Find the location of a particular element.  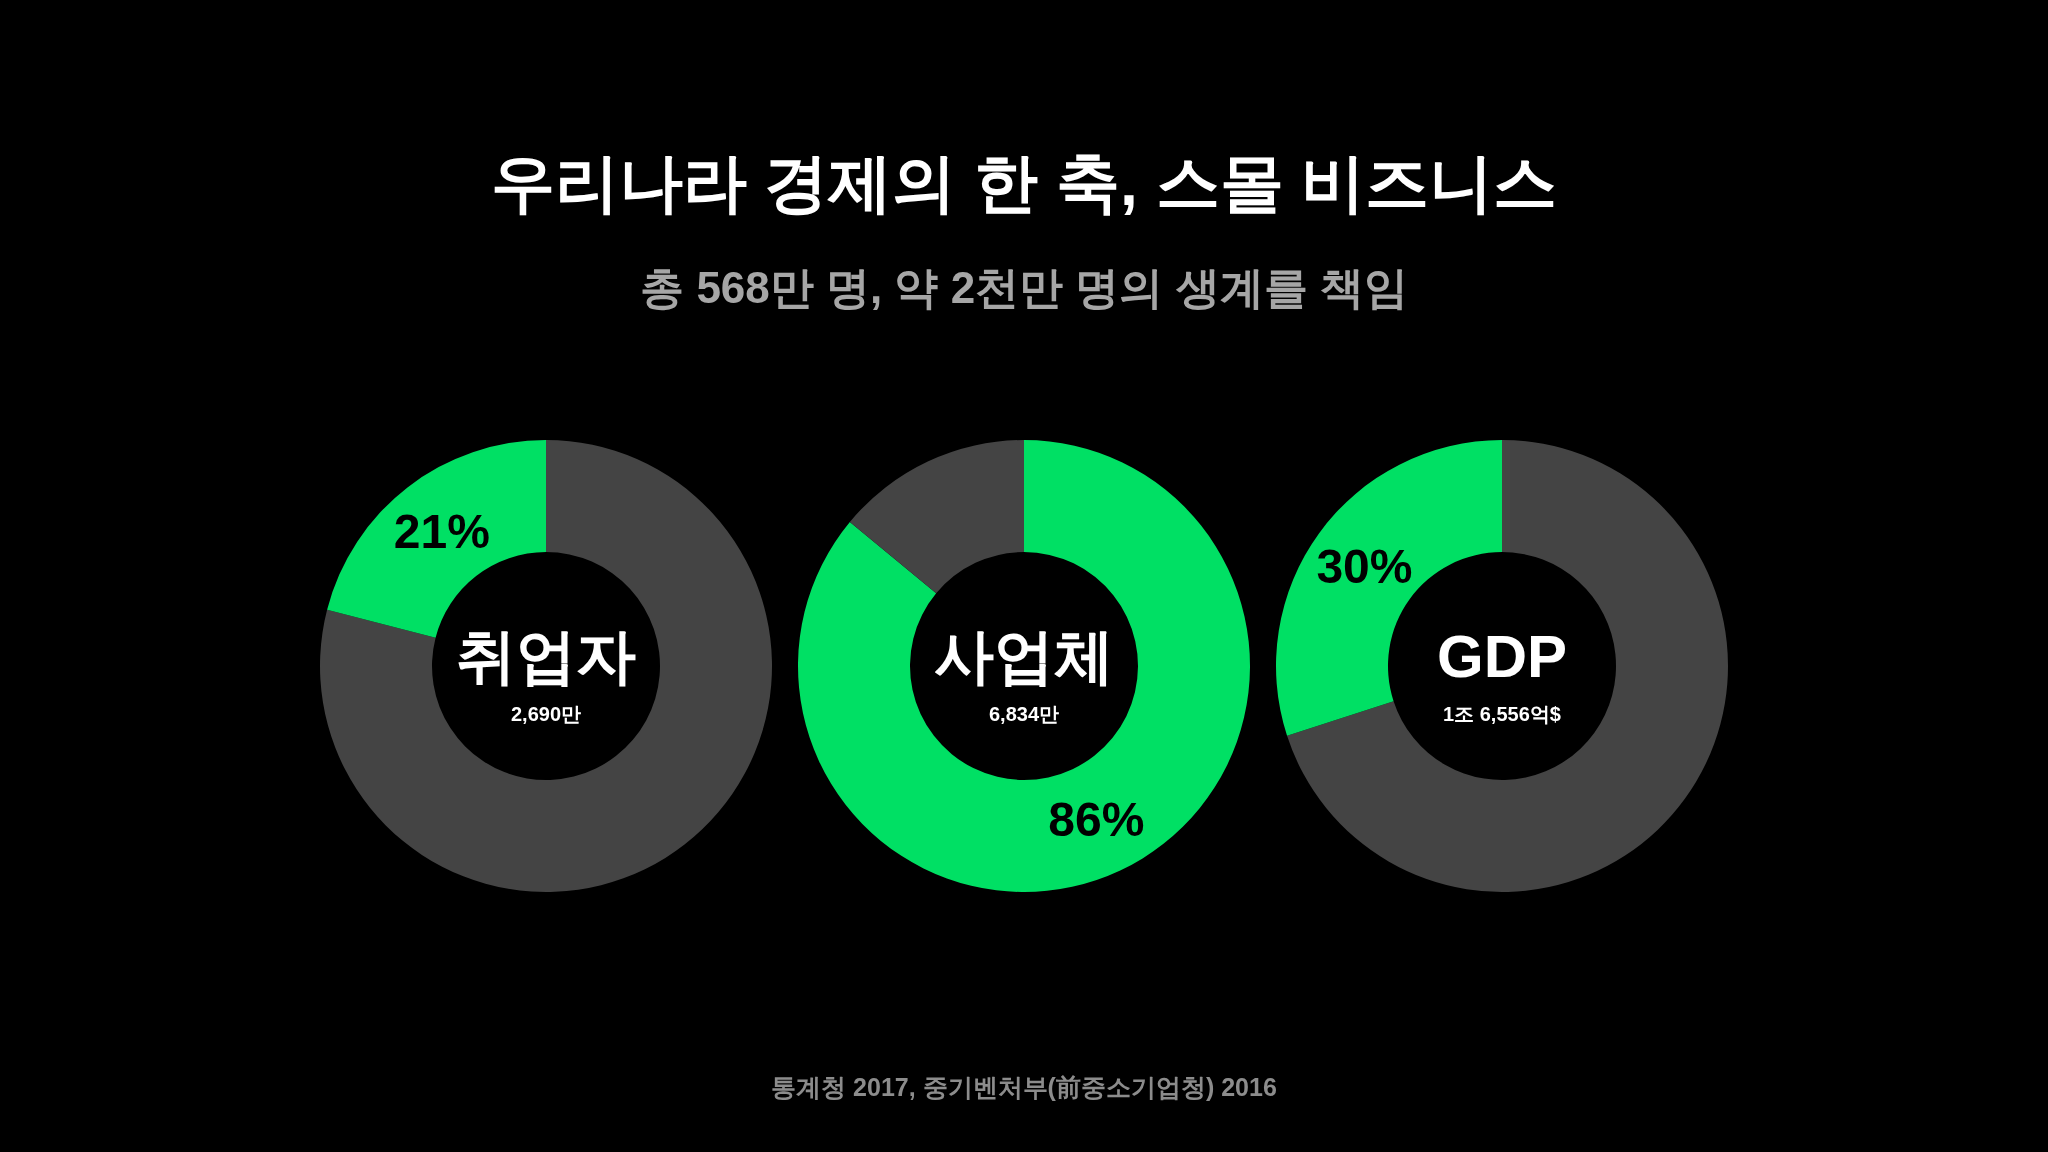

text: 6,834만 is located at coordinates (1024, 714).